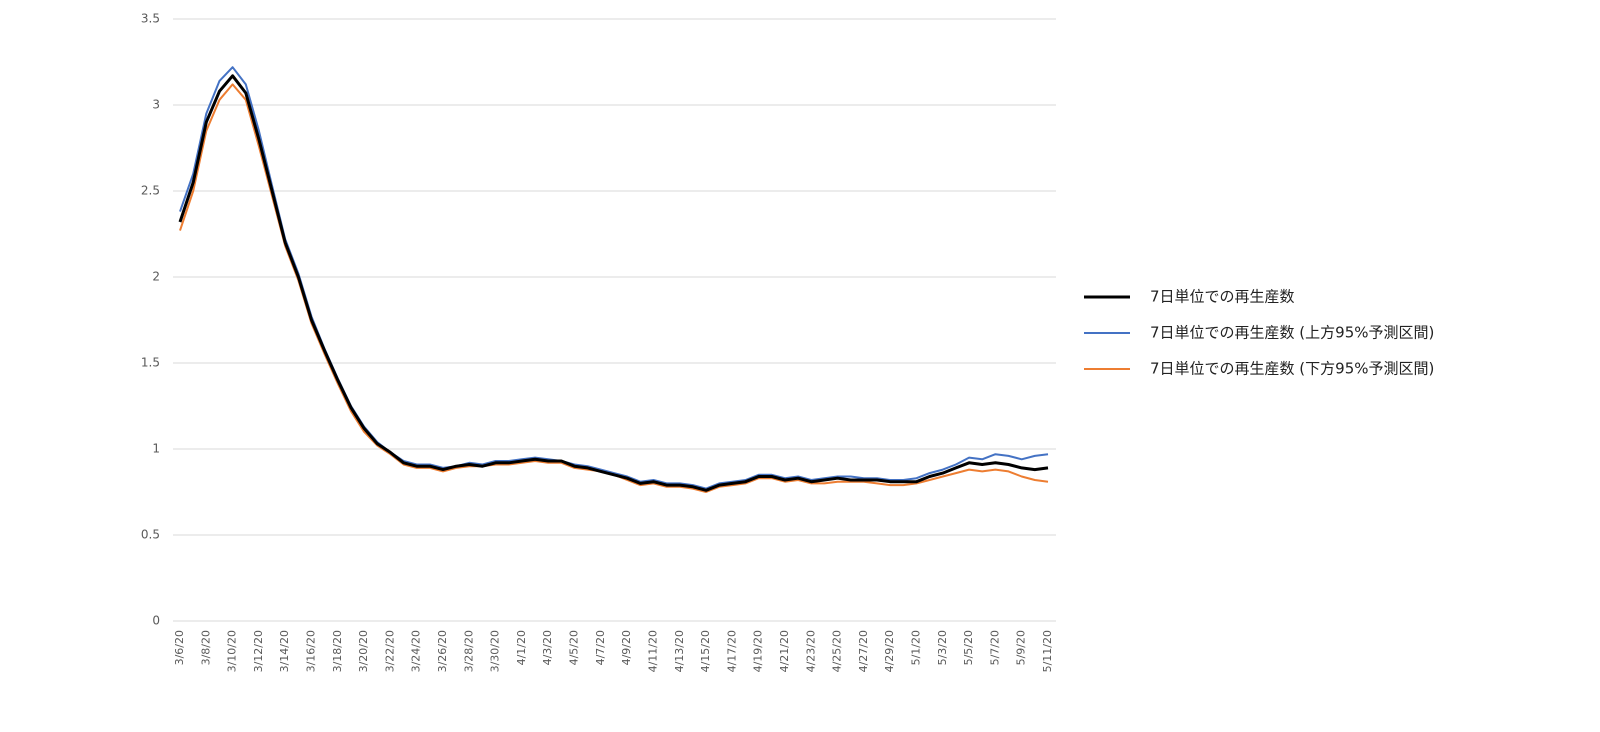 The height and width of the screenshot is (732, 1600). Describe the element at coordinates (363, 651) in the screenshot. I see `x-tick-label: 3/20/20` at that location.